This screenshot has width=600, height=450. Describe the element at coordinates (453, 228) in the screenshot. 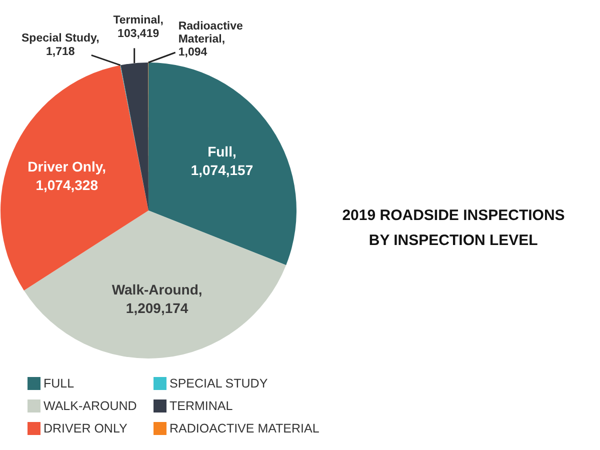

I see `text: 2019 ROADSIDE INSPECTIONS BY INSPECTION LEVEL` at that location.